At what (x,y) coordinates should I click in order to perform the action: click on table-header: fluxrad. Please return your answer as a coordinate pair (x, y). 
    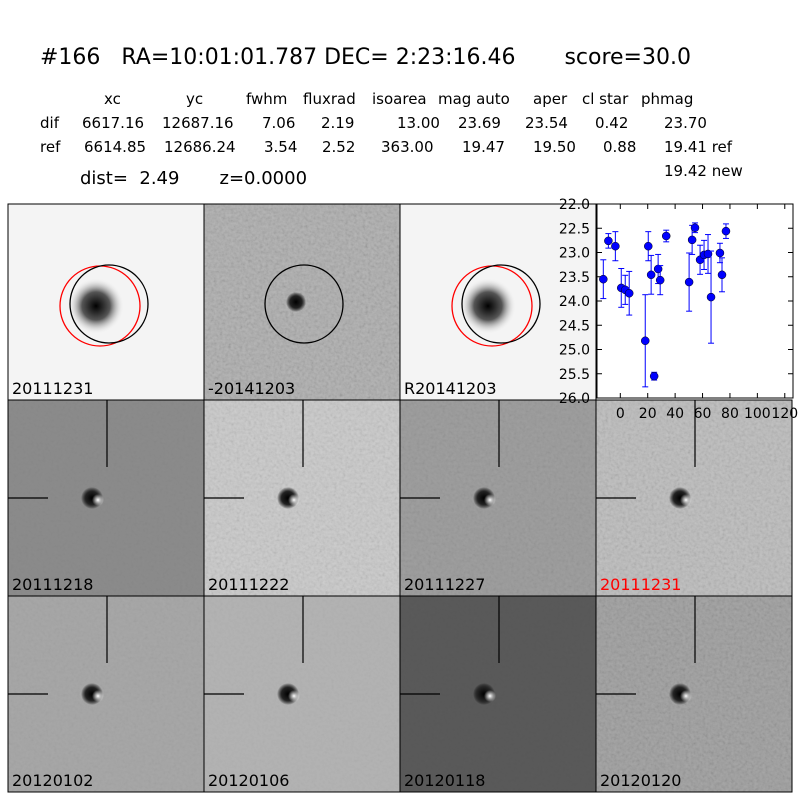
    Looking at the image, I should click on (329, 99).